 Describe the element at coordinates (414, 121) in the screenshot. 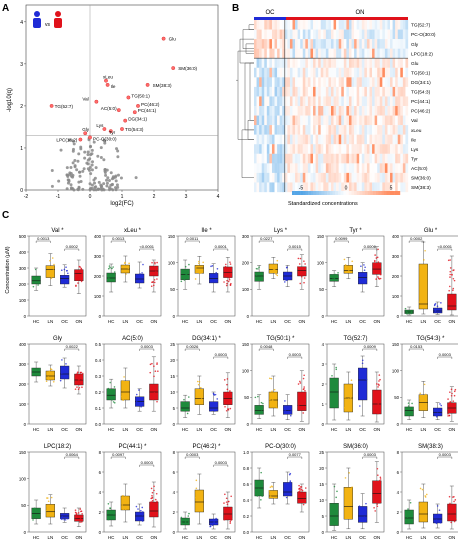

I see `heatmap-row-label: Val` at that location.